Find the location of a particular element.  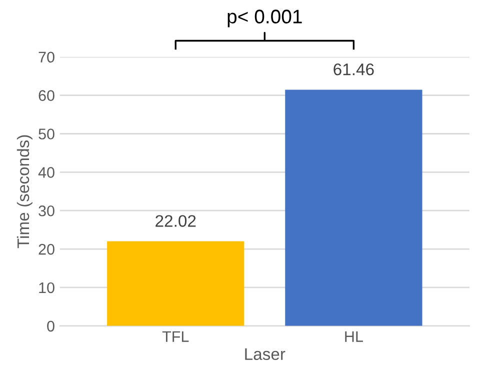

x-tick-label: TFL is located at coordinates (175, 336).